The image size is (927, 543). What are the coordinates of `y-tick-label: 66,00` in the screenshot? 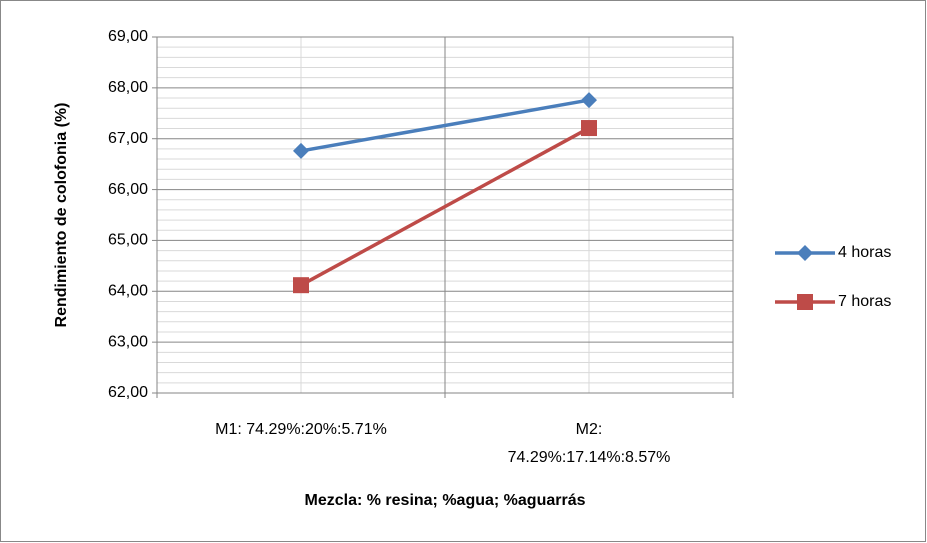 It's located at (128, 189).